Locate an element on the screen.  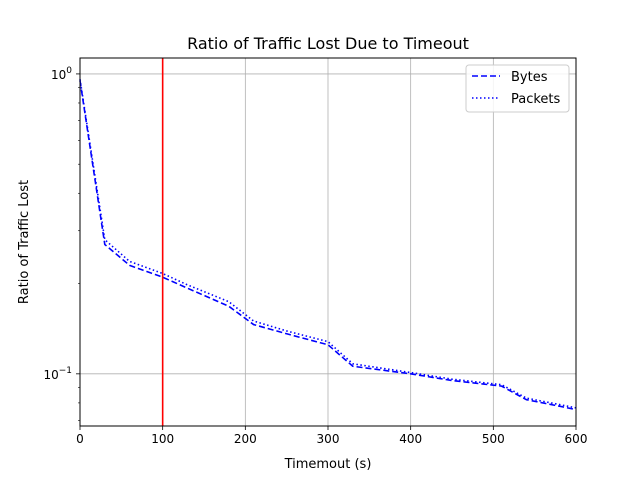
x-tick-label: 400 is located at coordinates (410, 439).